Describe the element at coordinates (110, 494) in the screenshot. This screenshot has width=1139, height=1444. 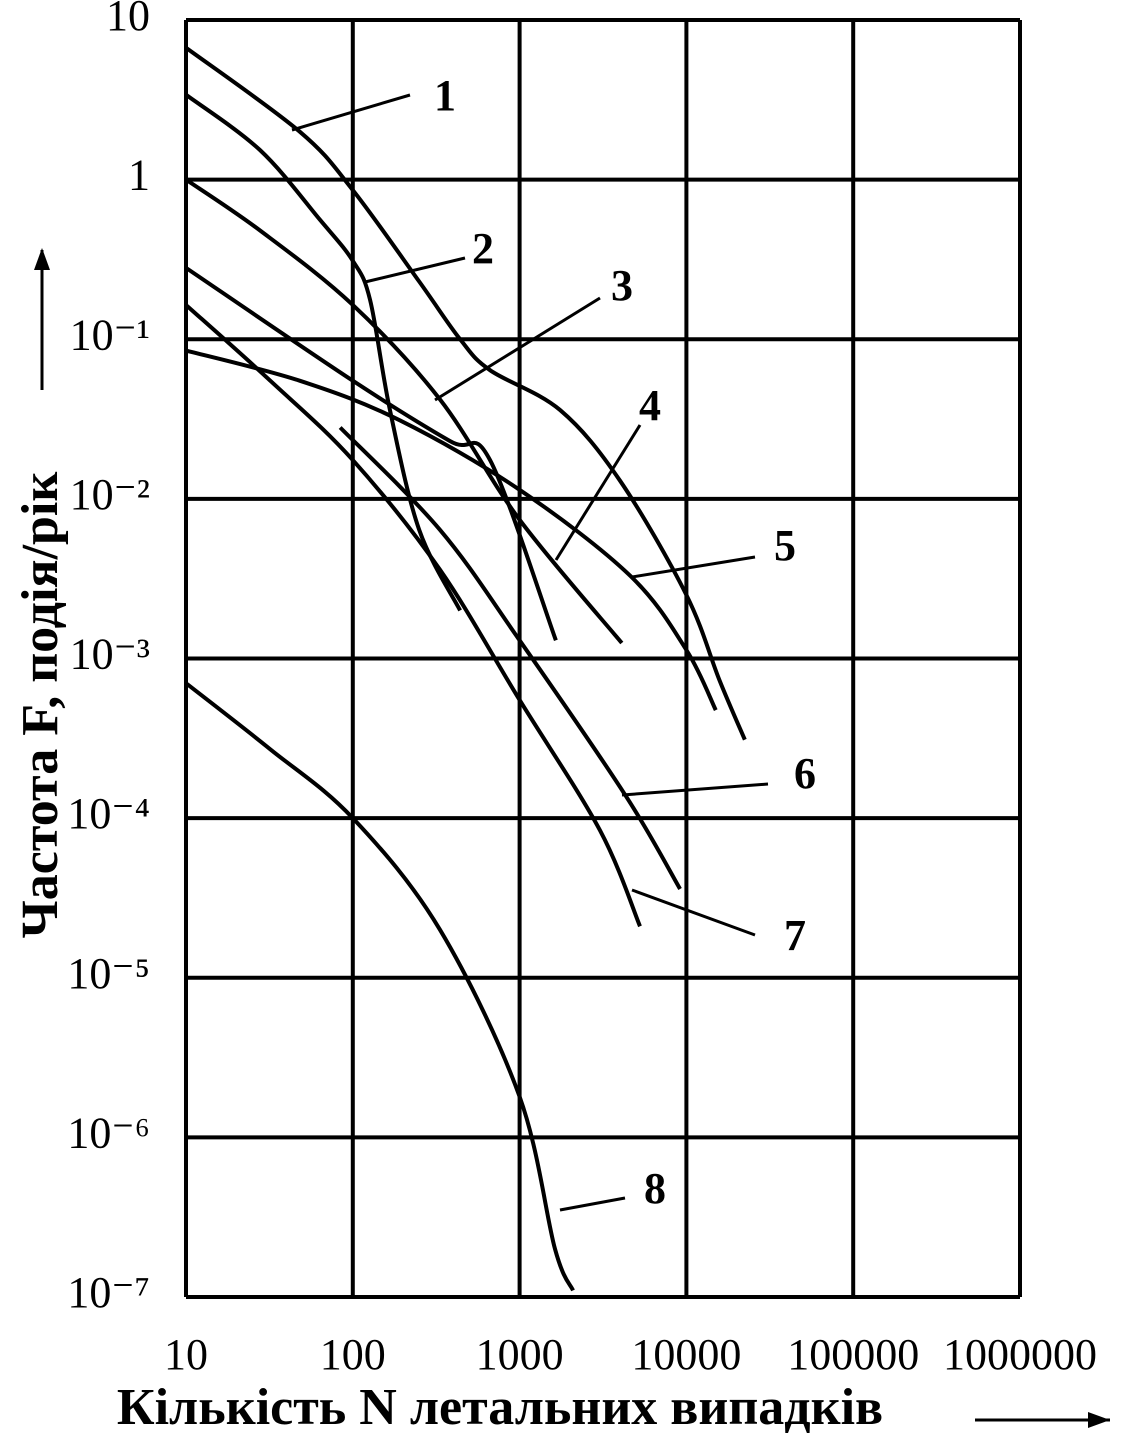
I see `y-tick-label: 10⁻²` at that location.